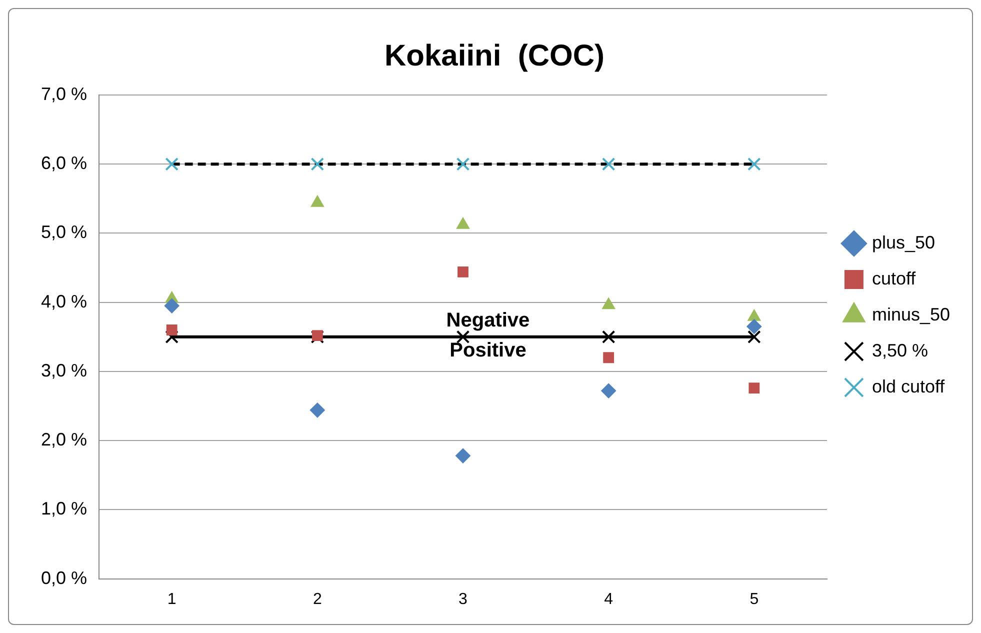 The width and height of the screenshot is (981, 633). What do you see at coordinates (909, 386) in the screenshot?
I see `legend-label: old cutoff` at bounding box center [909, 386].